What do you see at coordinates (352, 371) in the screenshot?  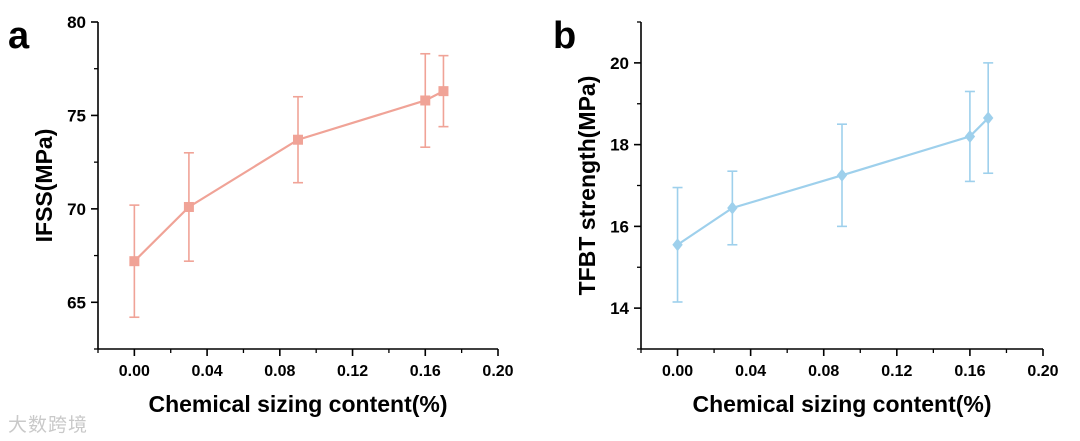 I see `panel-a-x-tick-label: 0.12` at bounding box center [352, 371].